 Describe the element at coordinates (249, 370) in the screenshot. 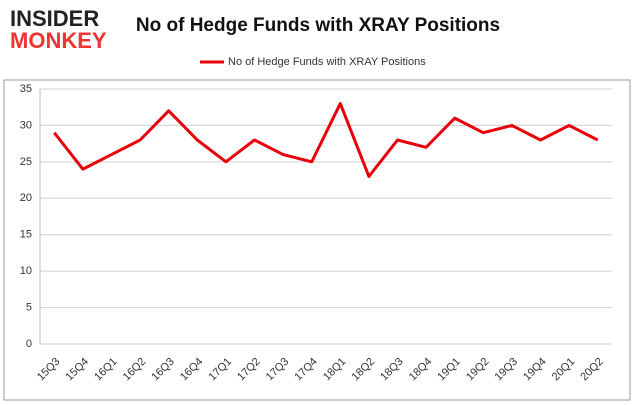

I see `x-tick-label: 17Q2` at that location.